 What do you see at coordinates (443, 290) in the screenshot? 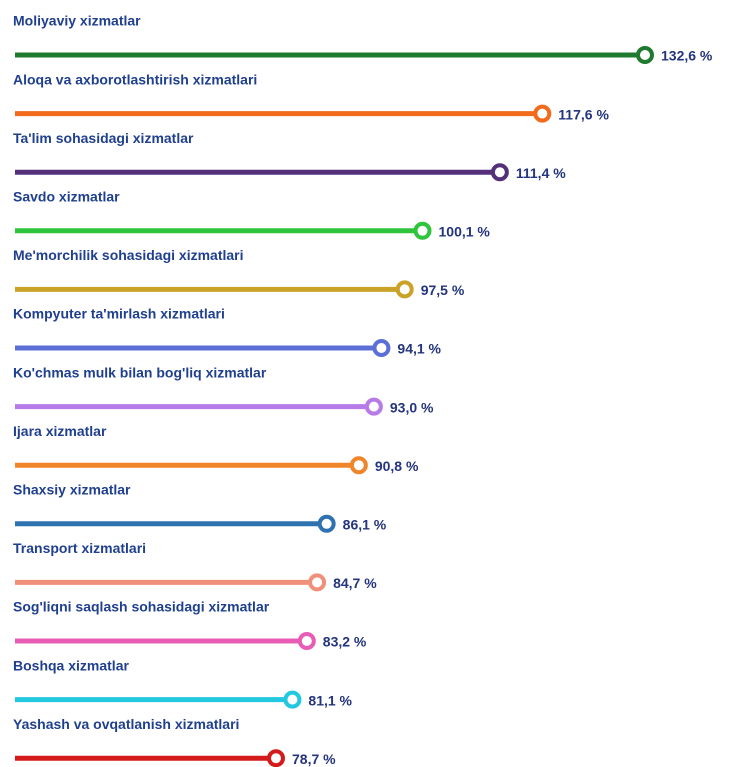
I see `value-label: 97,5 %` at bounding box center [443, 290].